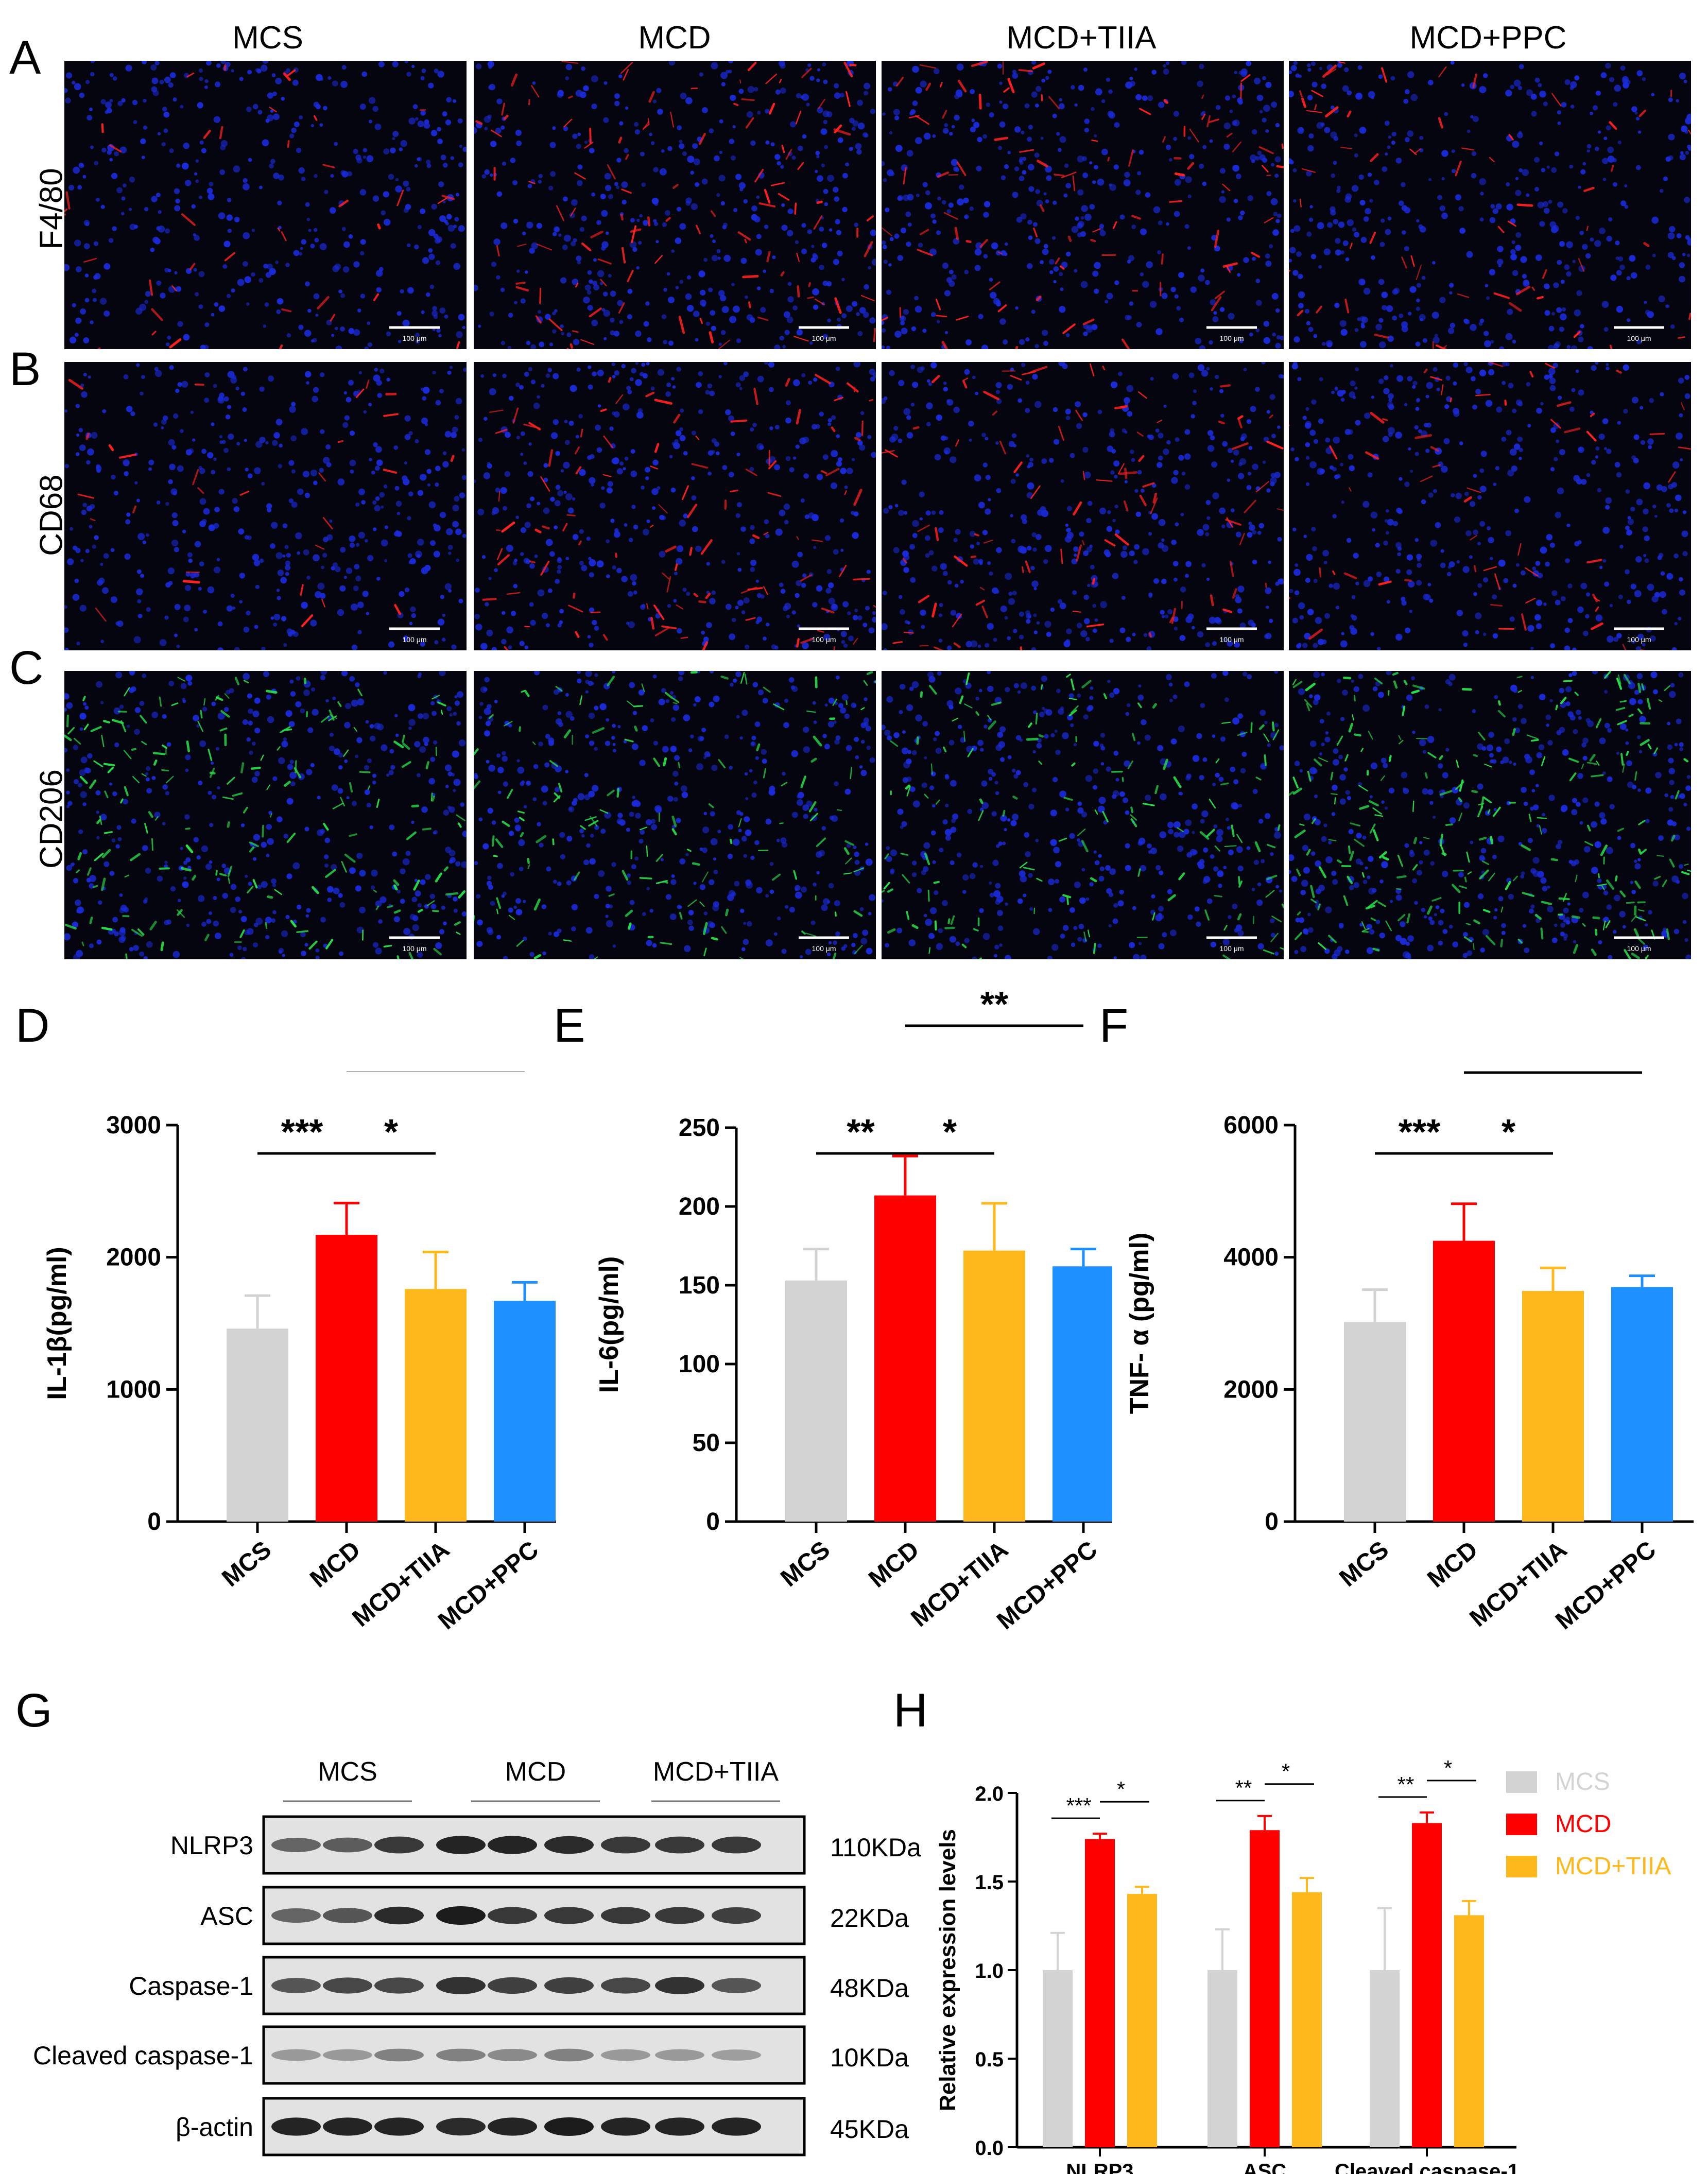 This screenshot has height=2174, width=1708. Describe the element at coordinates (699, 1128) in the screenshot. I see `y-tick-label: 250` at that location.